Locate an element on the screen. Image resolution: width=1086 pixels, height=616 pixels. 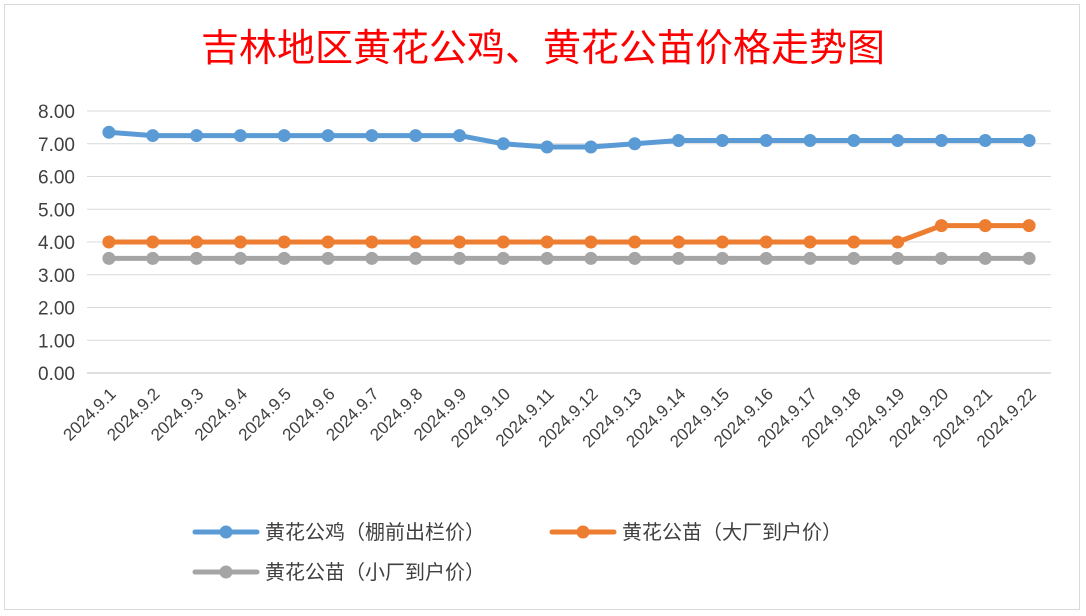
legend-label: 黄花公苗（小厂到户价） is located at coordinates (375, 572).